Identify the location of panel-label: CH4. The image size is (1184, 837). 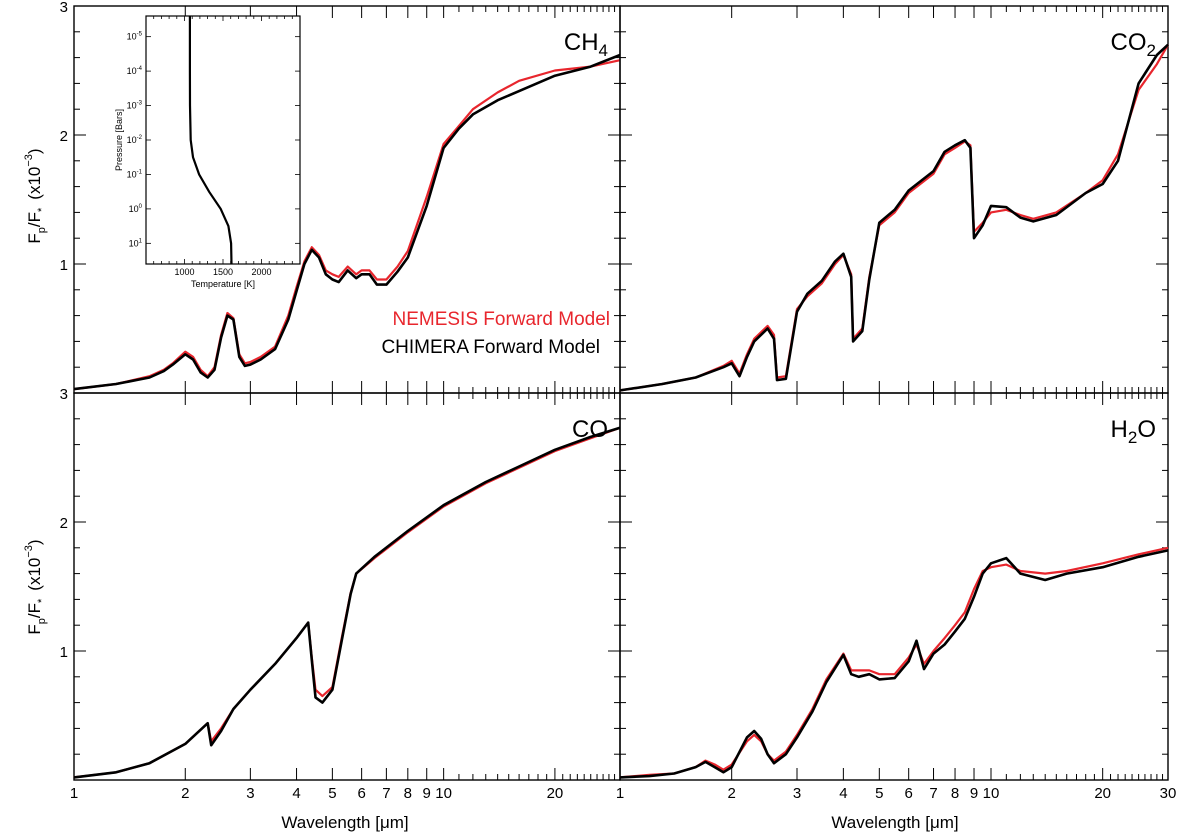
(586, 44).